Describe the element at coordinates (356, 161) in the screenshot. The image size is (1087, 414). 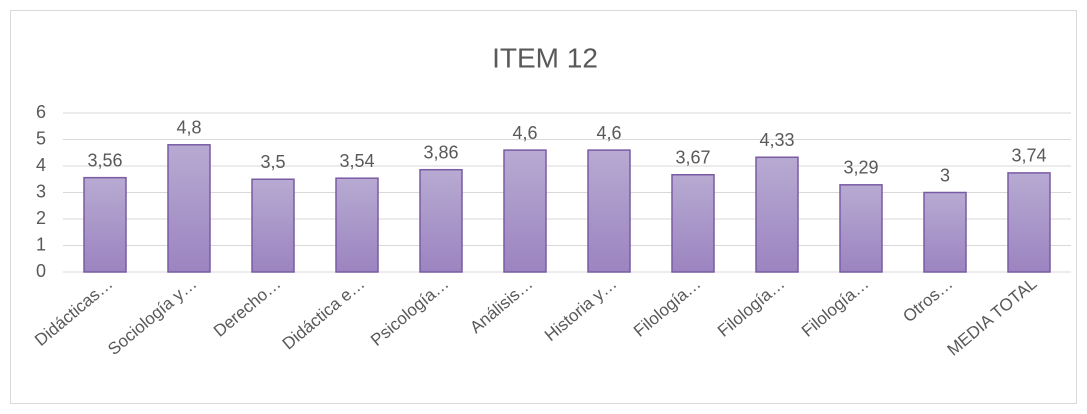
I see `value-label: 3,54` at that location.